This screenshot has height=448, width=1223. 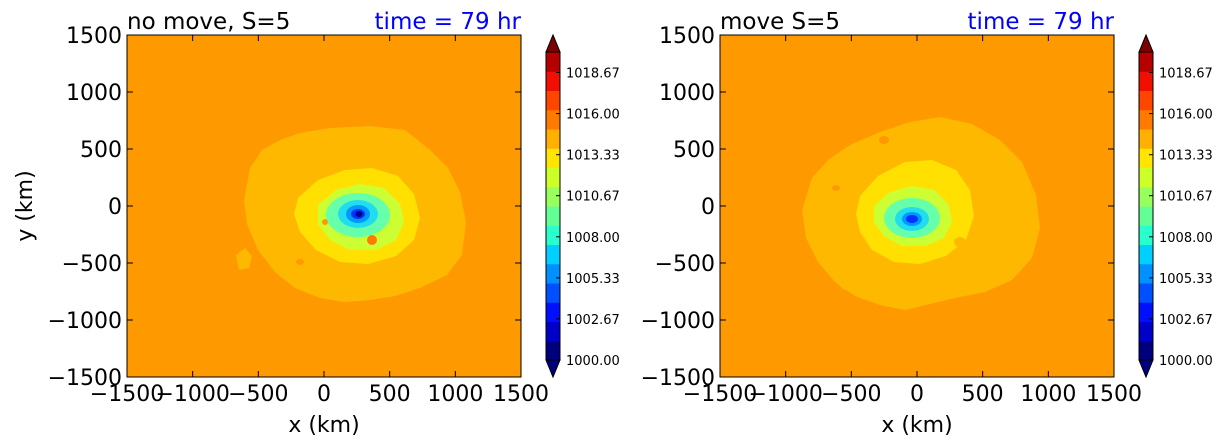 What do you see at coordinates (359, 214) in the screenshot?
I see `contour-level-1000-left` at bounding box center [359, 214].